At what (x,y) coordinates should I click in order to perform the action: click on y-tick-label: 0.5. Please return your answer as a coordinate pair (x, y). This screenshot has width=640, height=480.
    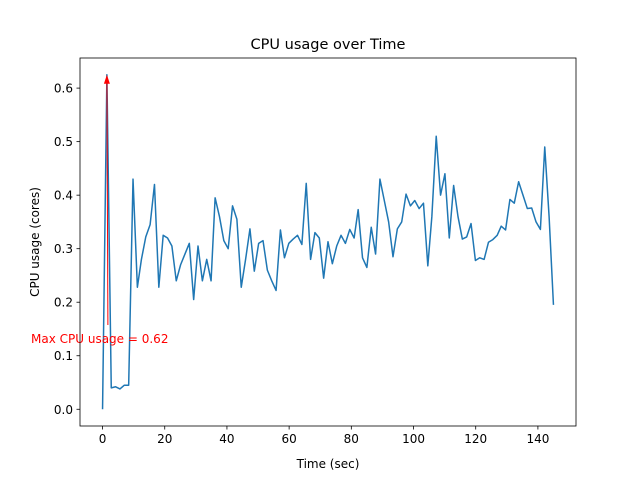
    Looking at the image, I should click on (63, 142).